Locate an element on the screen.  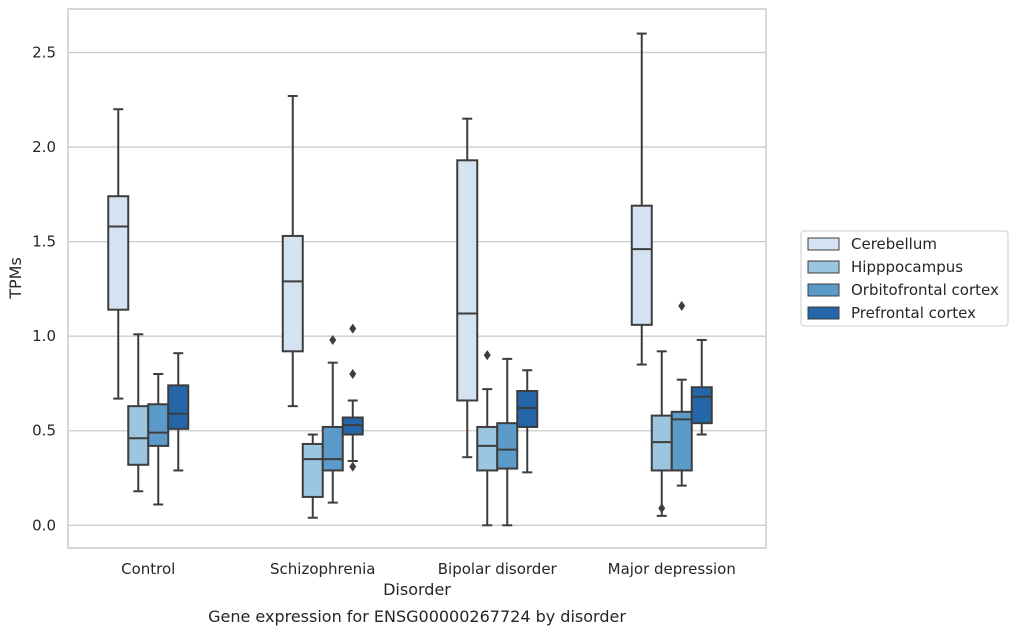
legend-label: Cerebellum is located at coordinates (894, 244).